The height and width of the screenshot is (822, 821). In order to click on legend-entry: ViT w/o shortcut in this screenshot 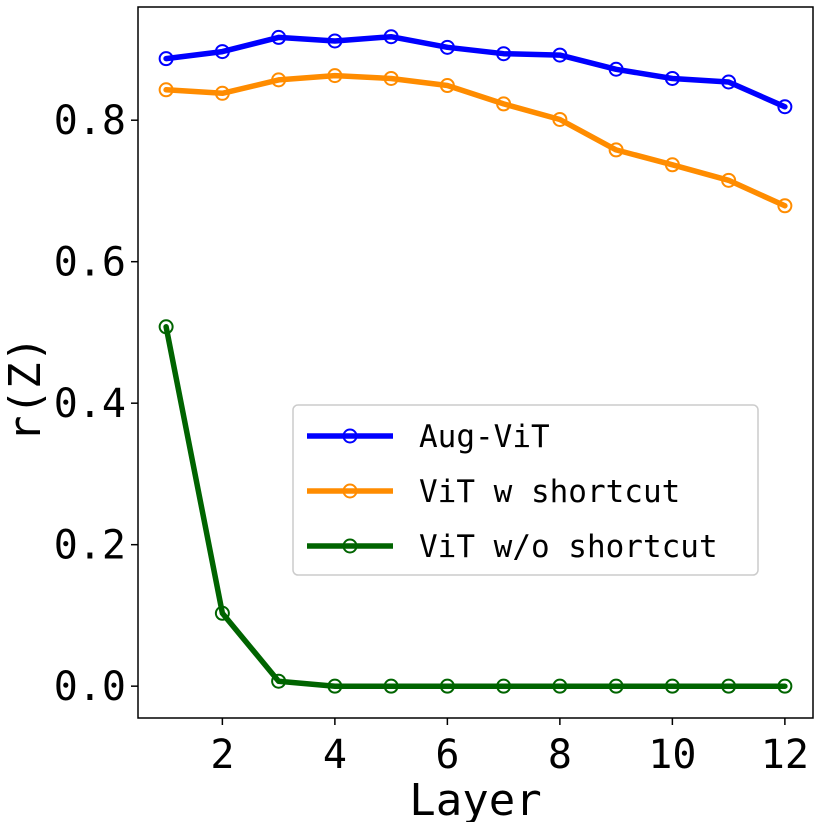, I will do `click(512, 547)`.